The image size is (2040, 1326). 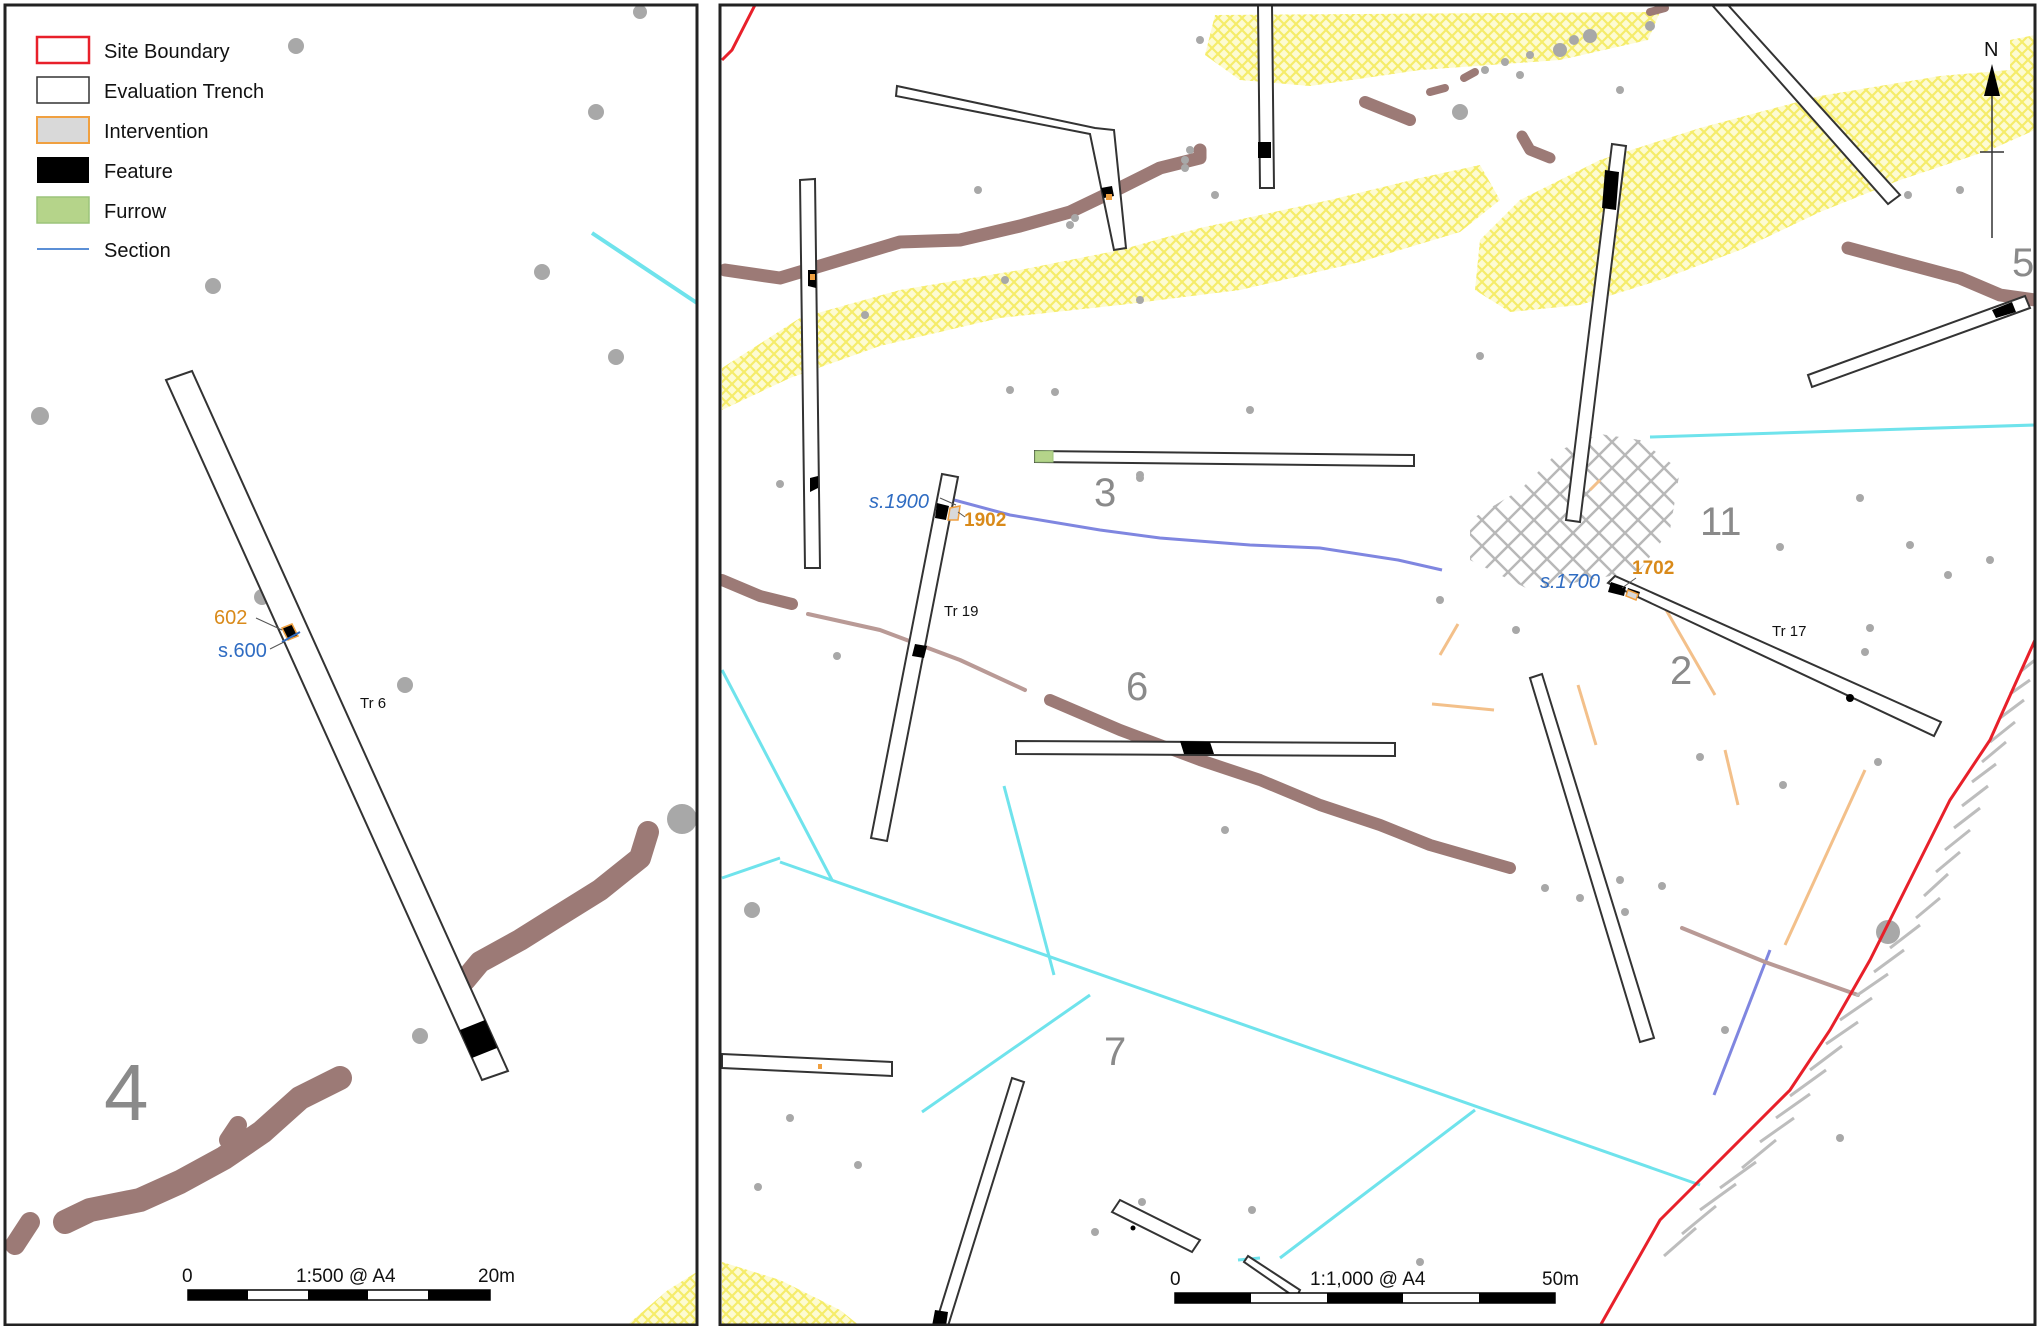 What do you see at coordinates (1175, 1279) in the screenshot?
I see `scale-right-start: 0` at bounding box center [1175, 1279].